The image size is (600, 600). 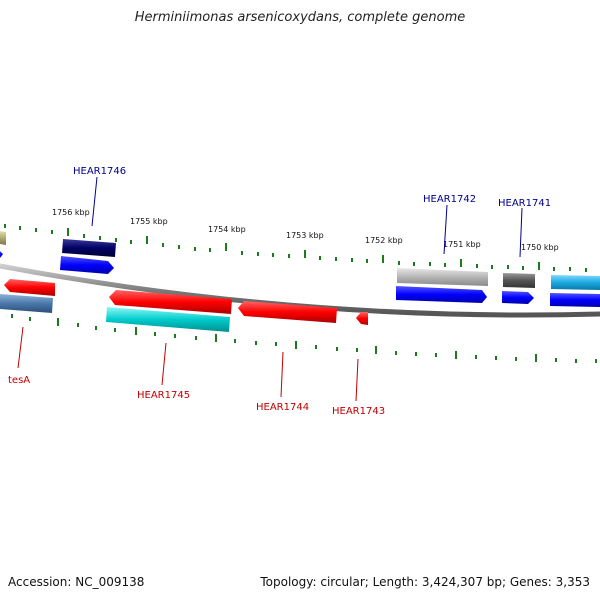 What do you see at coordinates (540, 247) in the screenshot?
I see `scale-label: 1750 kbp` at bounding box center [540, 247].